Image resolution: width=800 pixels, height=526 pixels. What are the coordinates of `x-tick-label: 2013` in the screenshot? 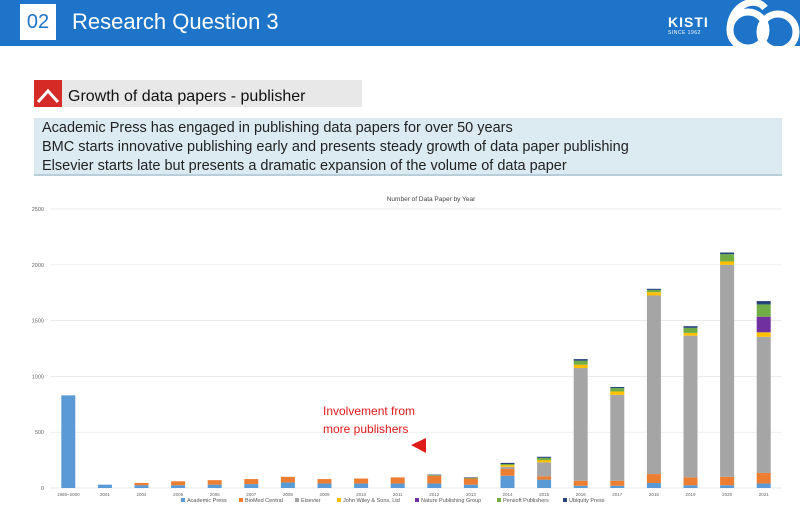 It's located at (471, 494).